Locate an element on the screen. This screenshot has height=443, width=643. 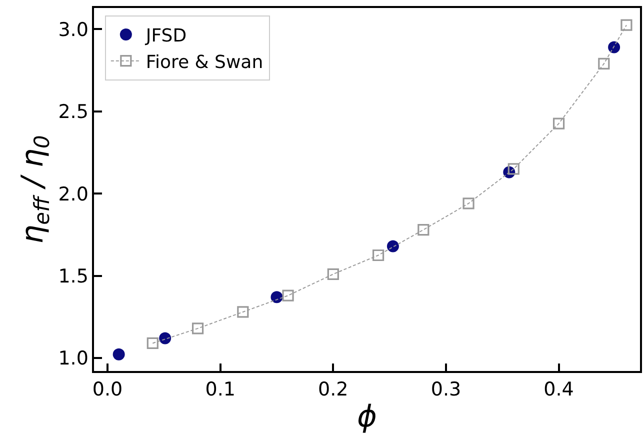
x-tick-label: 0.2 is located at coordinates (333, 389).